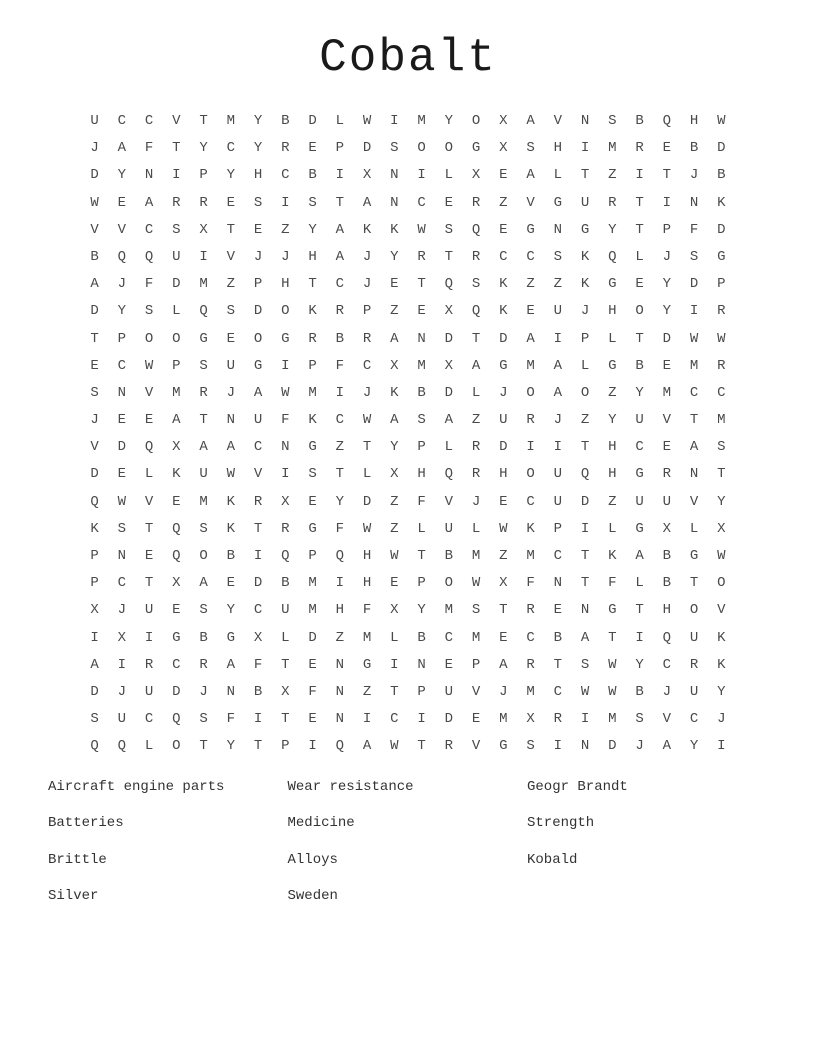 The height and width of the screenshot is (1056, 816). Describe the element at coordinates (449, 284) in the screenshot. I see `grid-letter: Q` at that location.